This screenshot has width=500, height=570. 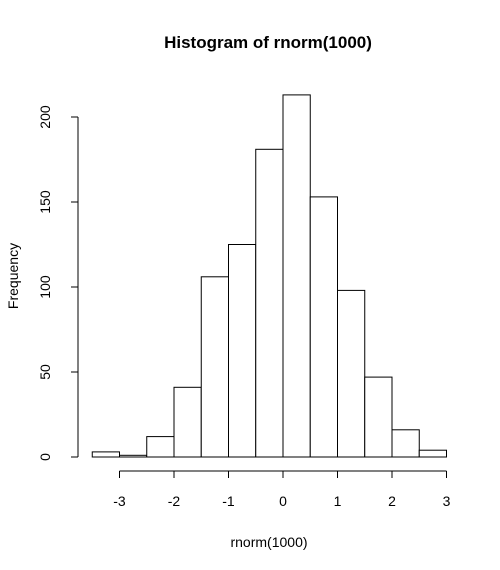 I want to click on x-tick-label: 1, so click(x=338, y=501).